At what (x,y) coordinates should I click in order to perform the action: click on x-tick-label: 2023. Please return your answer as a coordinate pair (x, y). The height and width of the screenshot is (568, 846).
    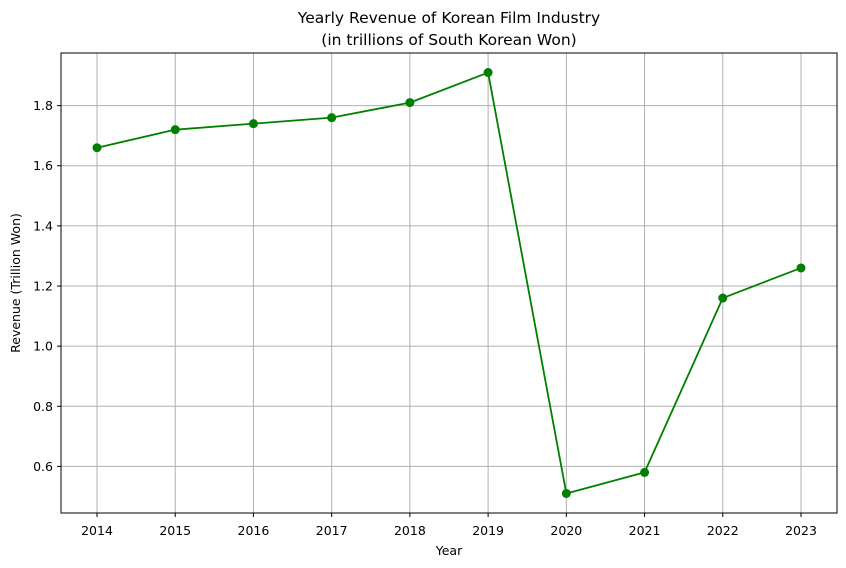
    Looking at the image, I should click on (801, 530).